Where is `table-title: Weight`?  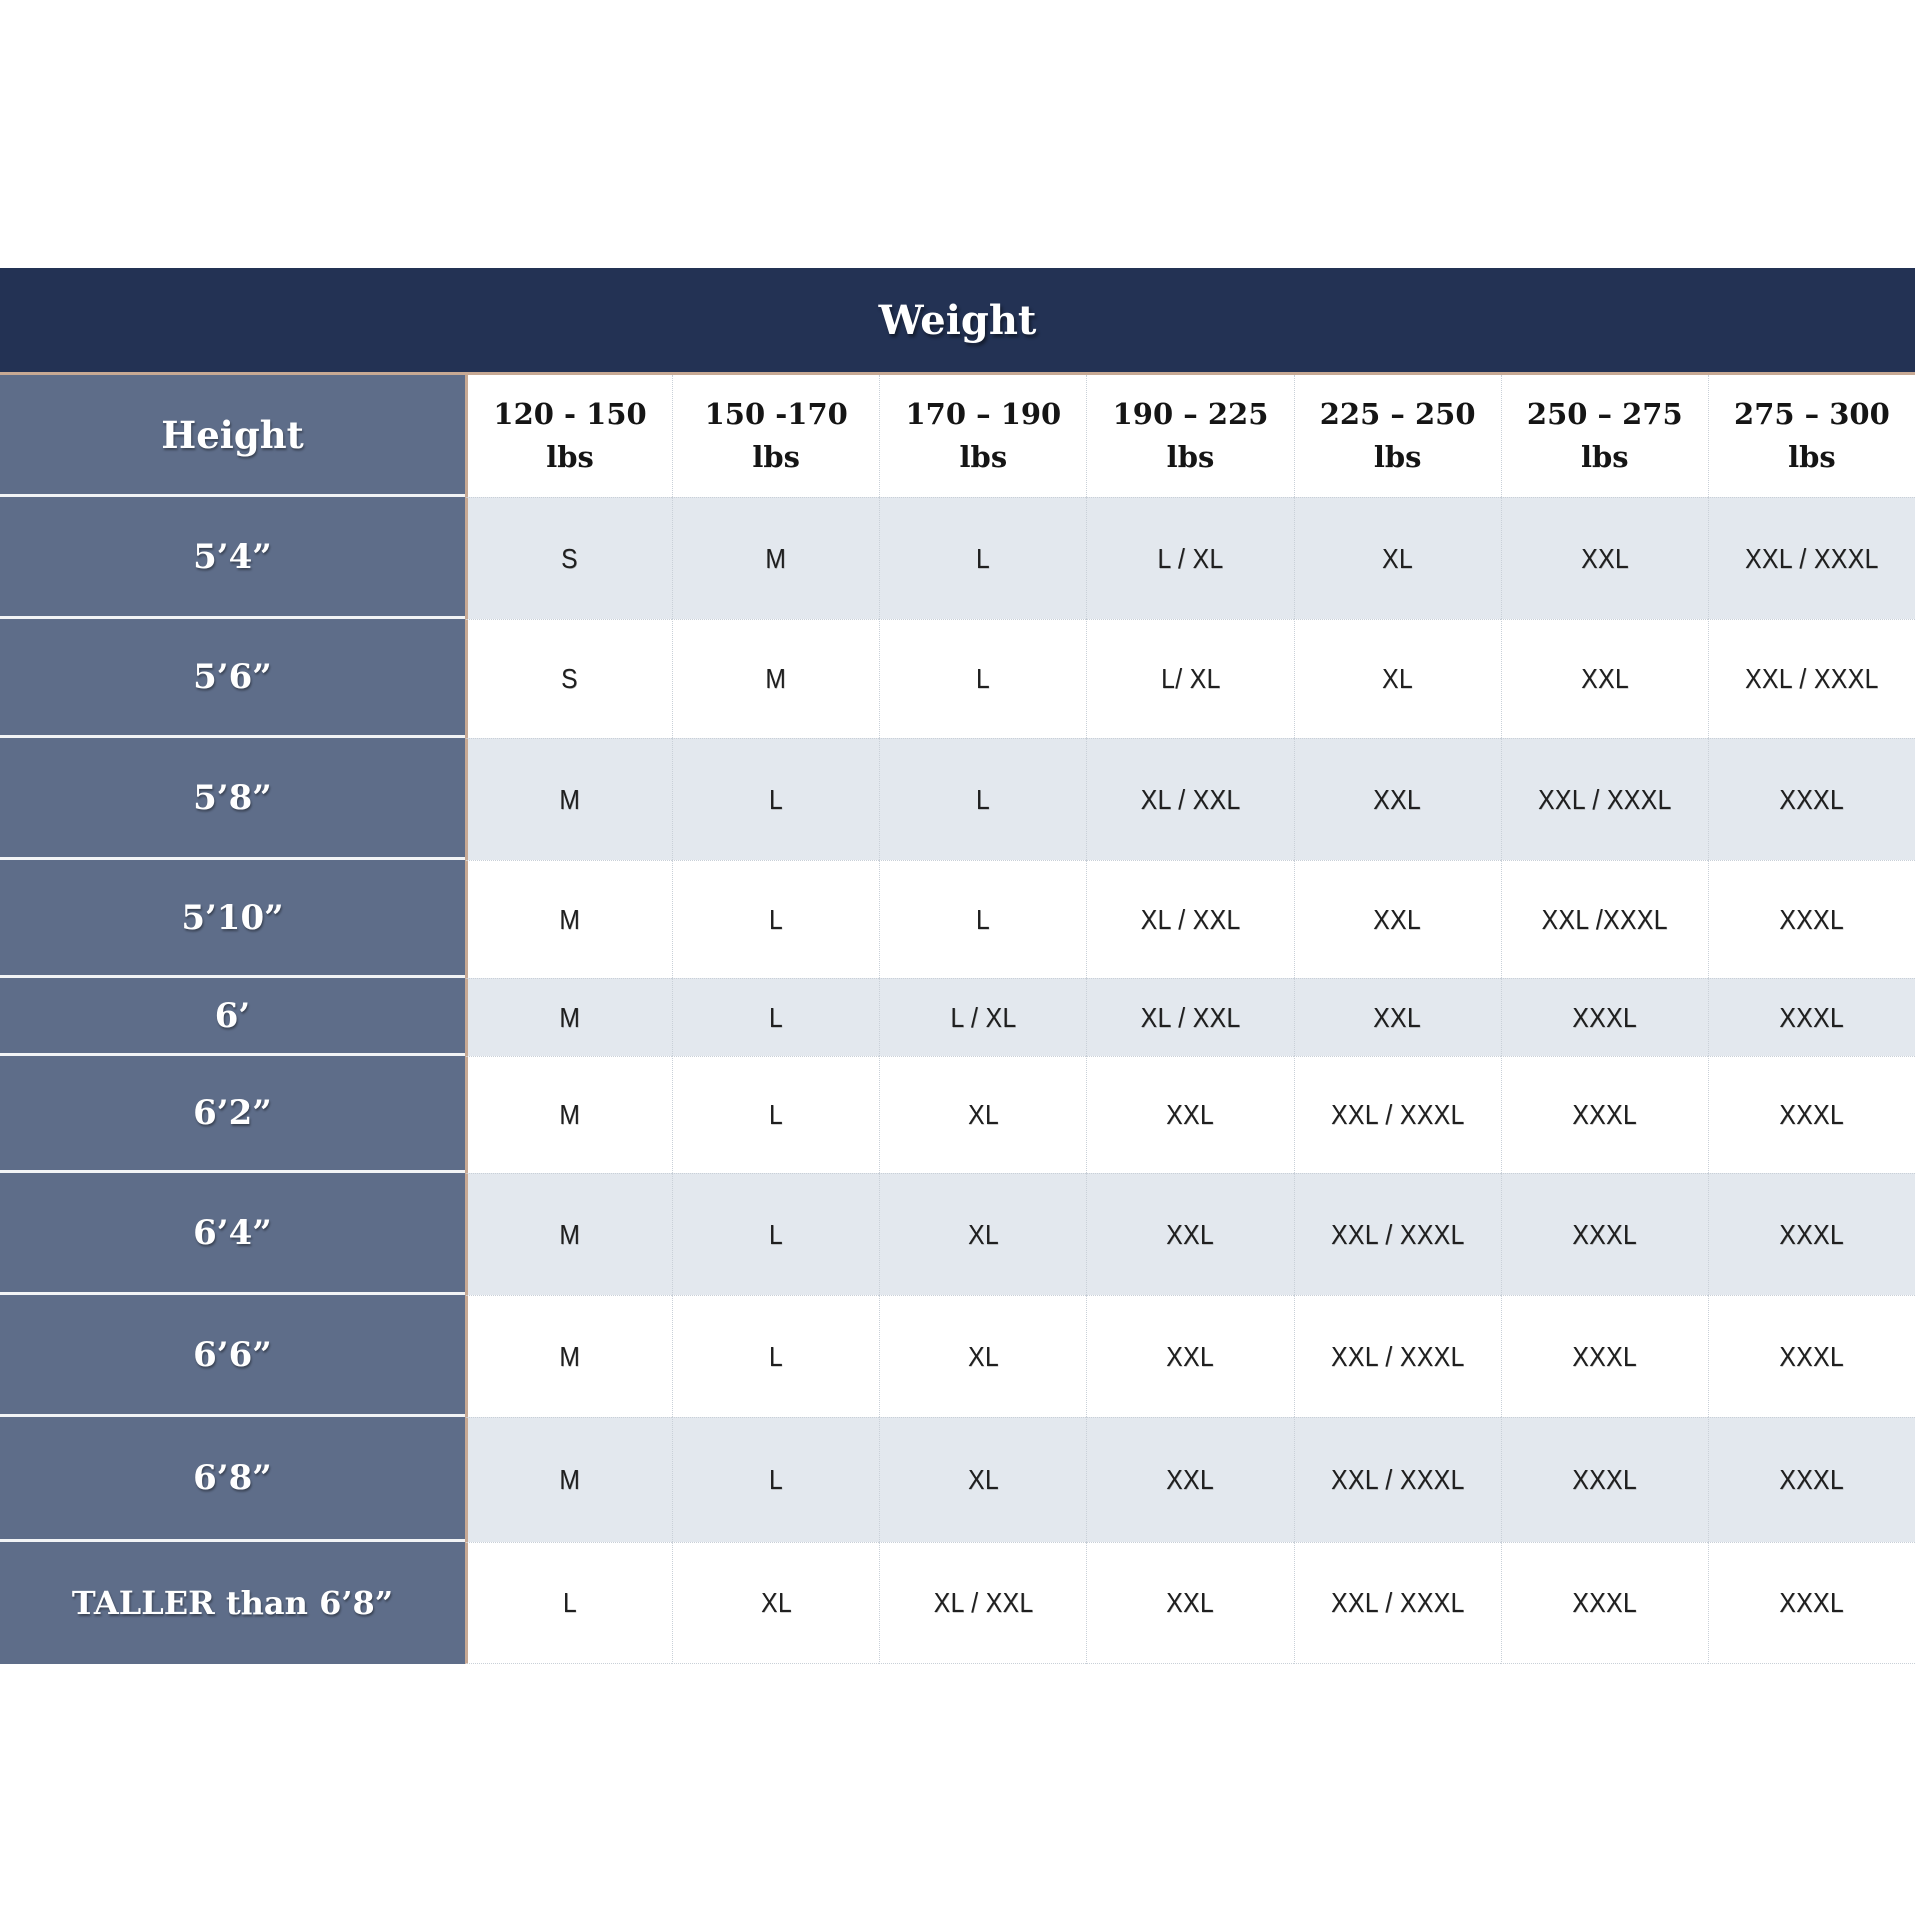
table-title: Weight is located at coordinates (957, 320).